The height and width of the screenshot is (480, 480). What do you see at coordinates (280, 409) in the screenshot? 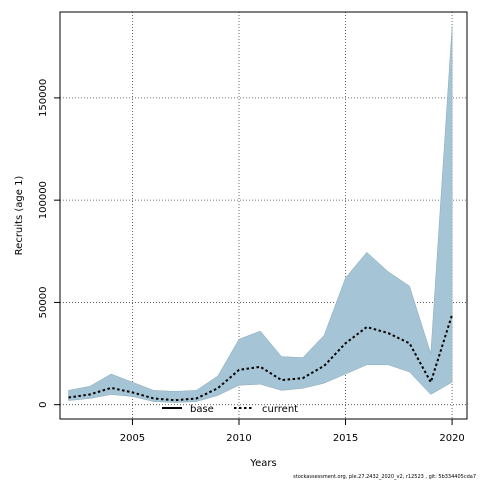
I see `legend-label-current: current` at bounding box center [280, 409].